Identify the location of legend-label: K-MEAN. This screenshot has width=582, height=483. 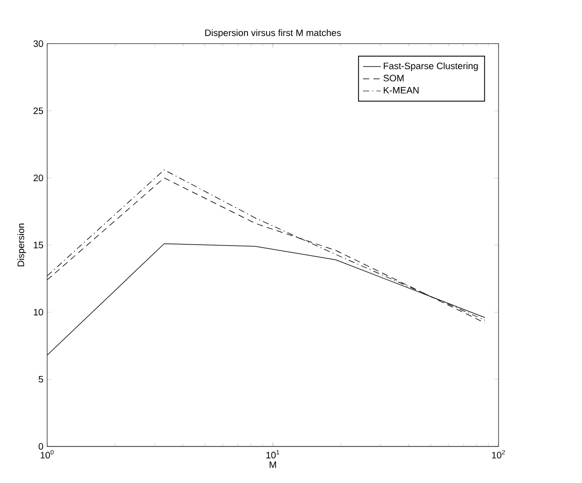
(401, 90).